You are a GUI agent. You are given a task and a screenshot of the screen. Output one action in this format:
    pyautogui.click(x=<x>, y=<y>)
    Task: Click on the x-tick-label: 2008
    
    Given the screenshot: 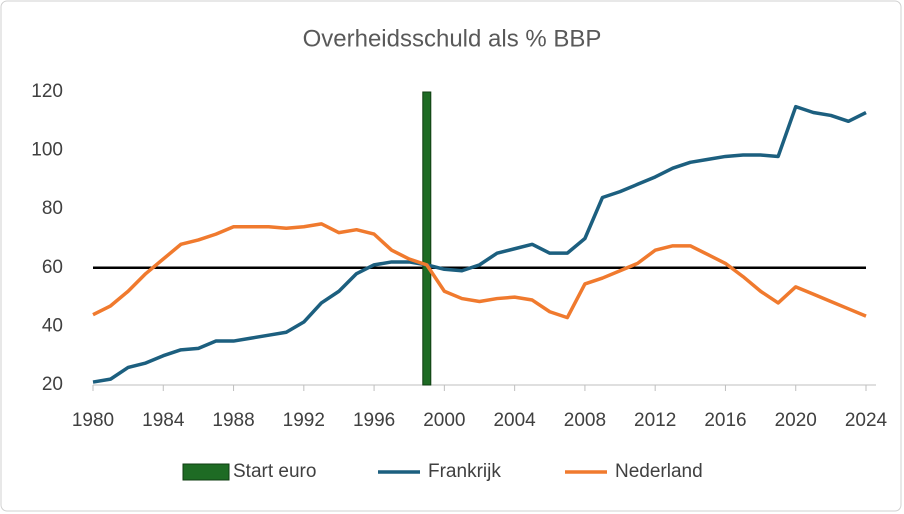 What is the action you would take?
    pyautogui.click(x=585, y=420)
    